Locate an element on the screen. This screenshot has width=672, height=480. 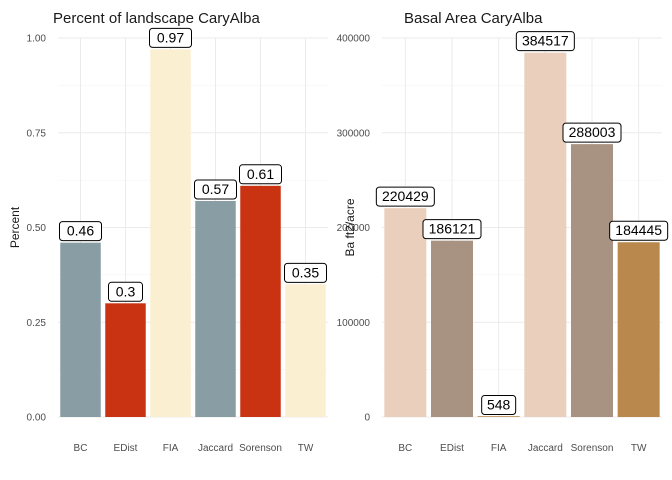
y-tick-label: 0.75 is located at coordinates (37, 133).